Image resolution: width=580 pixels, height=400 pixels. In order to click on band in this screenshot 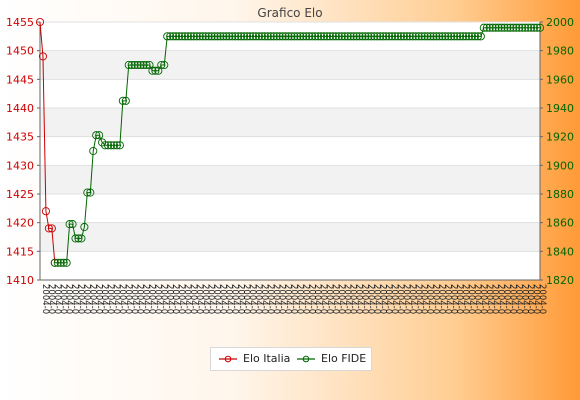, I will do `click(290, 237)`.